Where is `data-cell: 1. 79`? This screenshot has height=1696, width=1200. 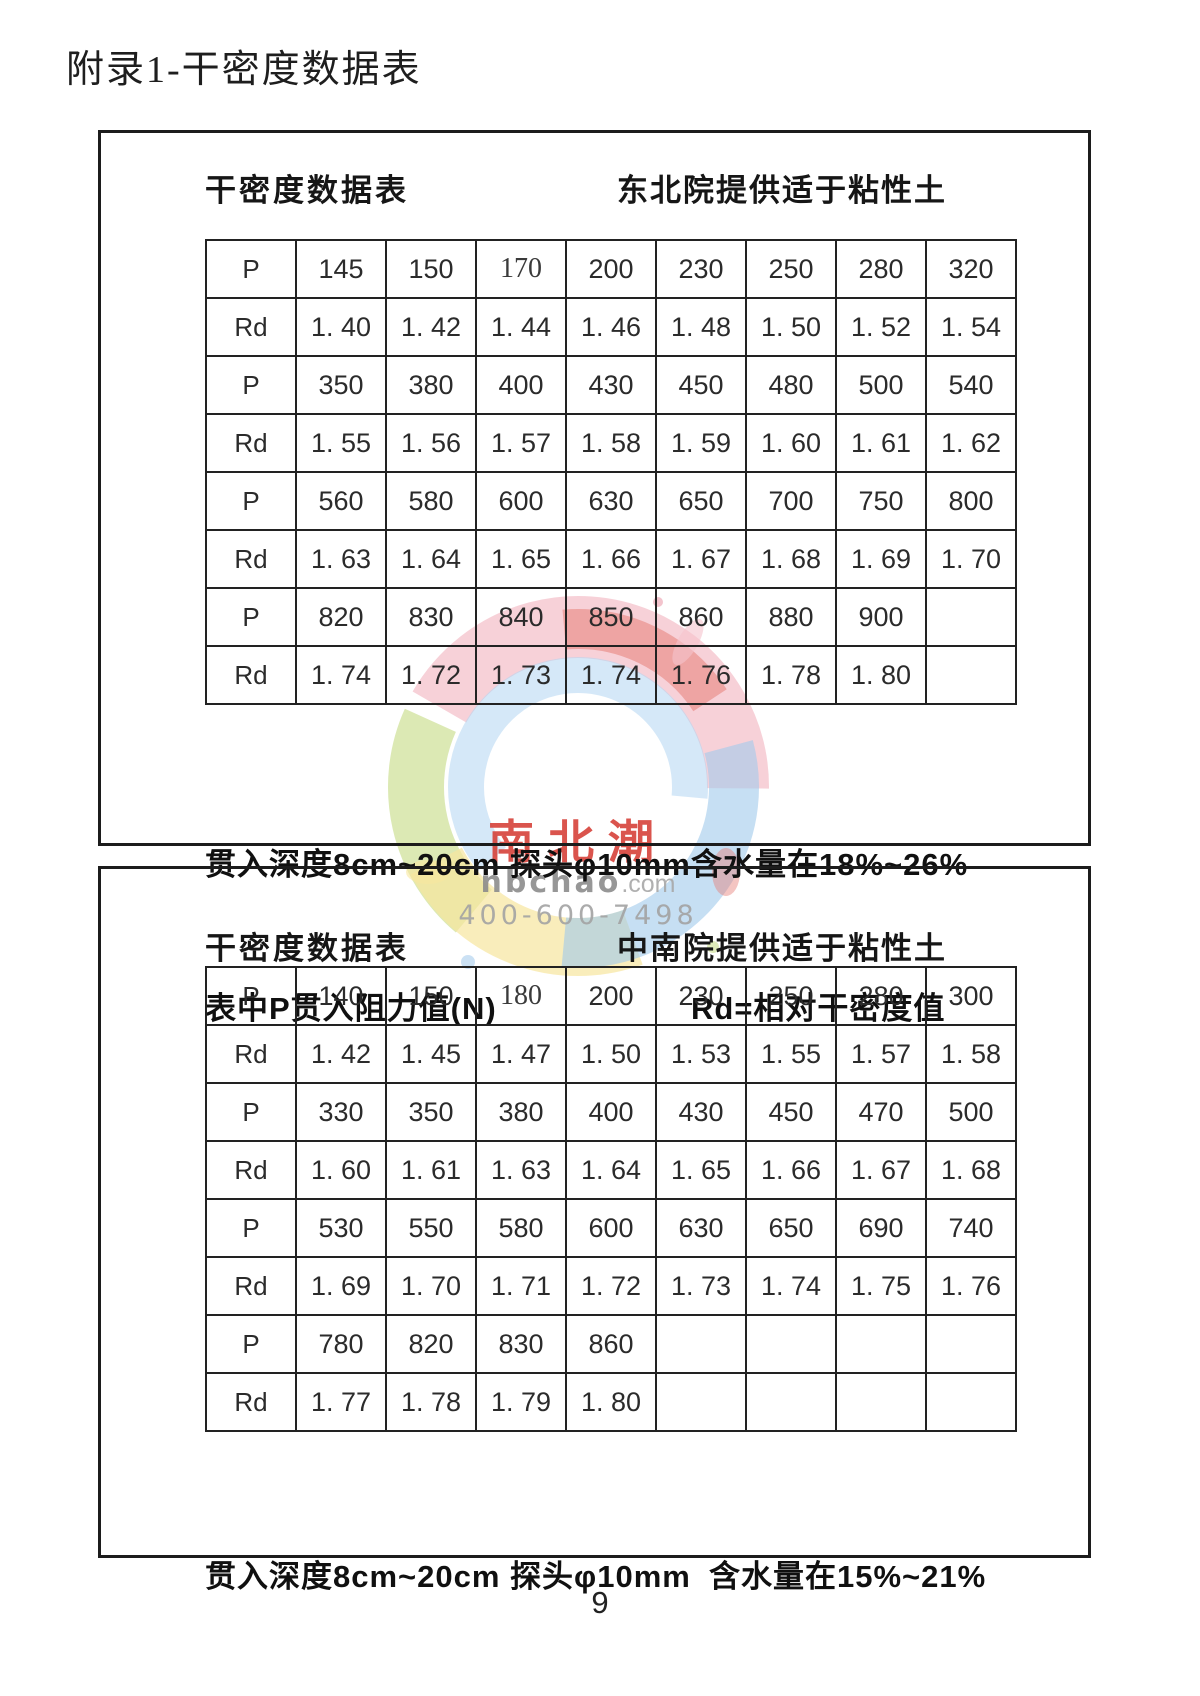
data-cell: 1. 79 is located at coordinates (521, 1402).